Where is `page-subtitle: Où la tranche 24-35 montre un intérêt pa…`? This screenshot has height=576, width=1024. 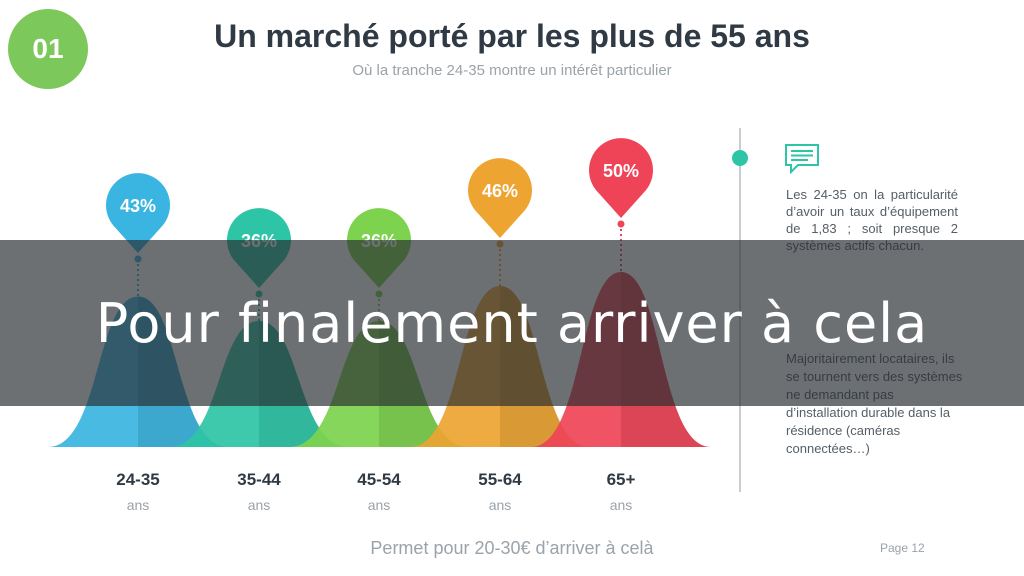
page-subtitle: Où la tranche 24-35 montre un intérêt pa… is located at coordinates (512, 70).